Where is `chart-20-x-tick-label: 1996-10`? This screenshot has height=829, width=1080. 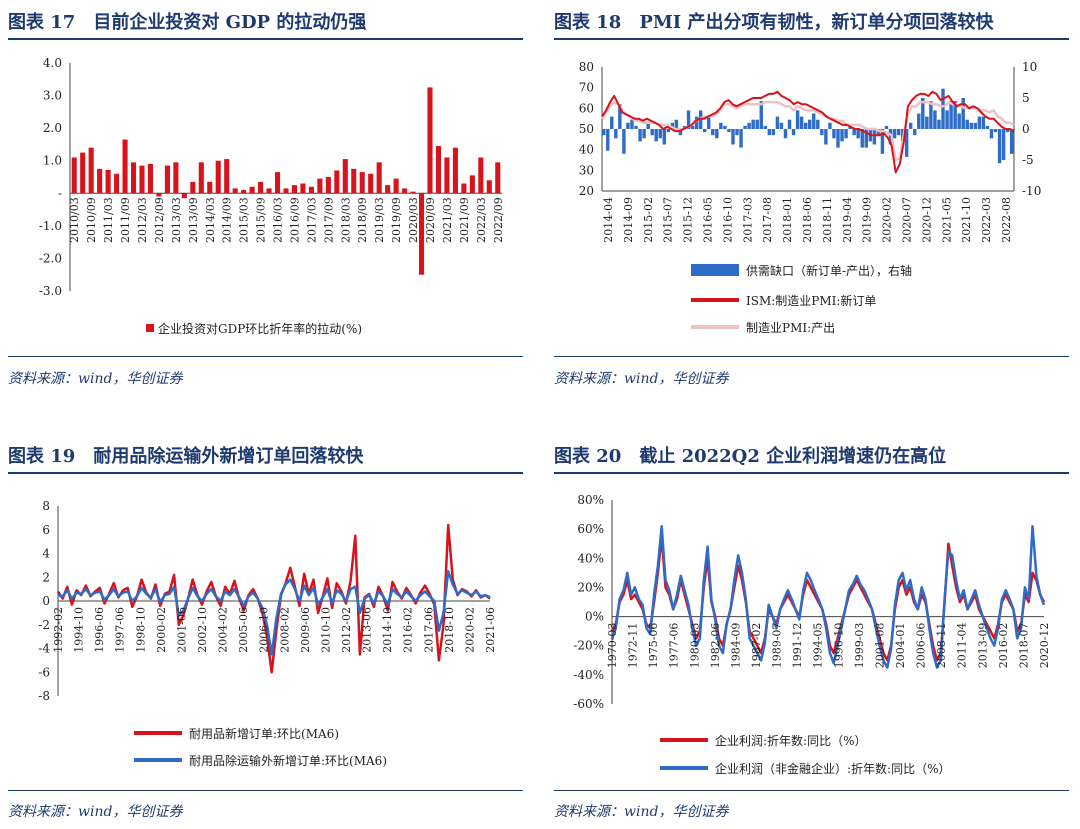
chart-20-x-tick-label: 1996-10 is located at coordinates (838, 646).